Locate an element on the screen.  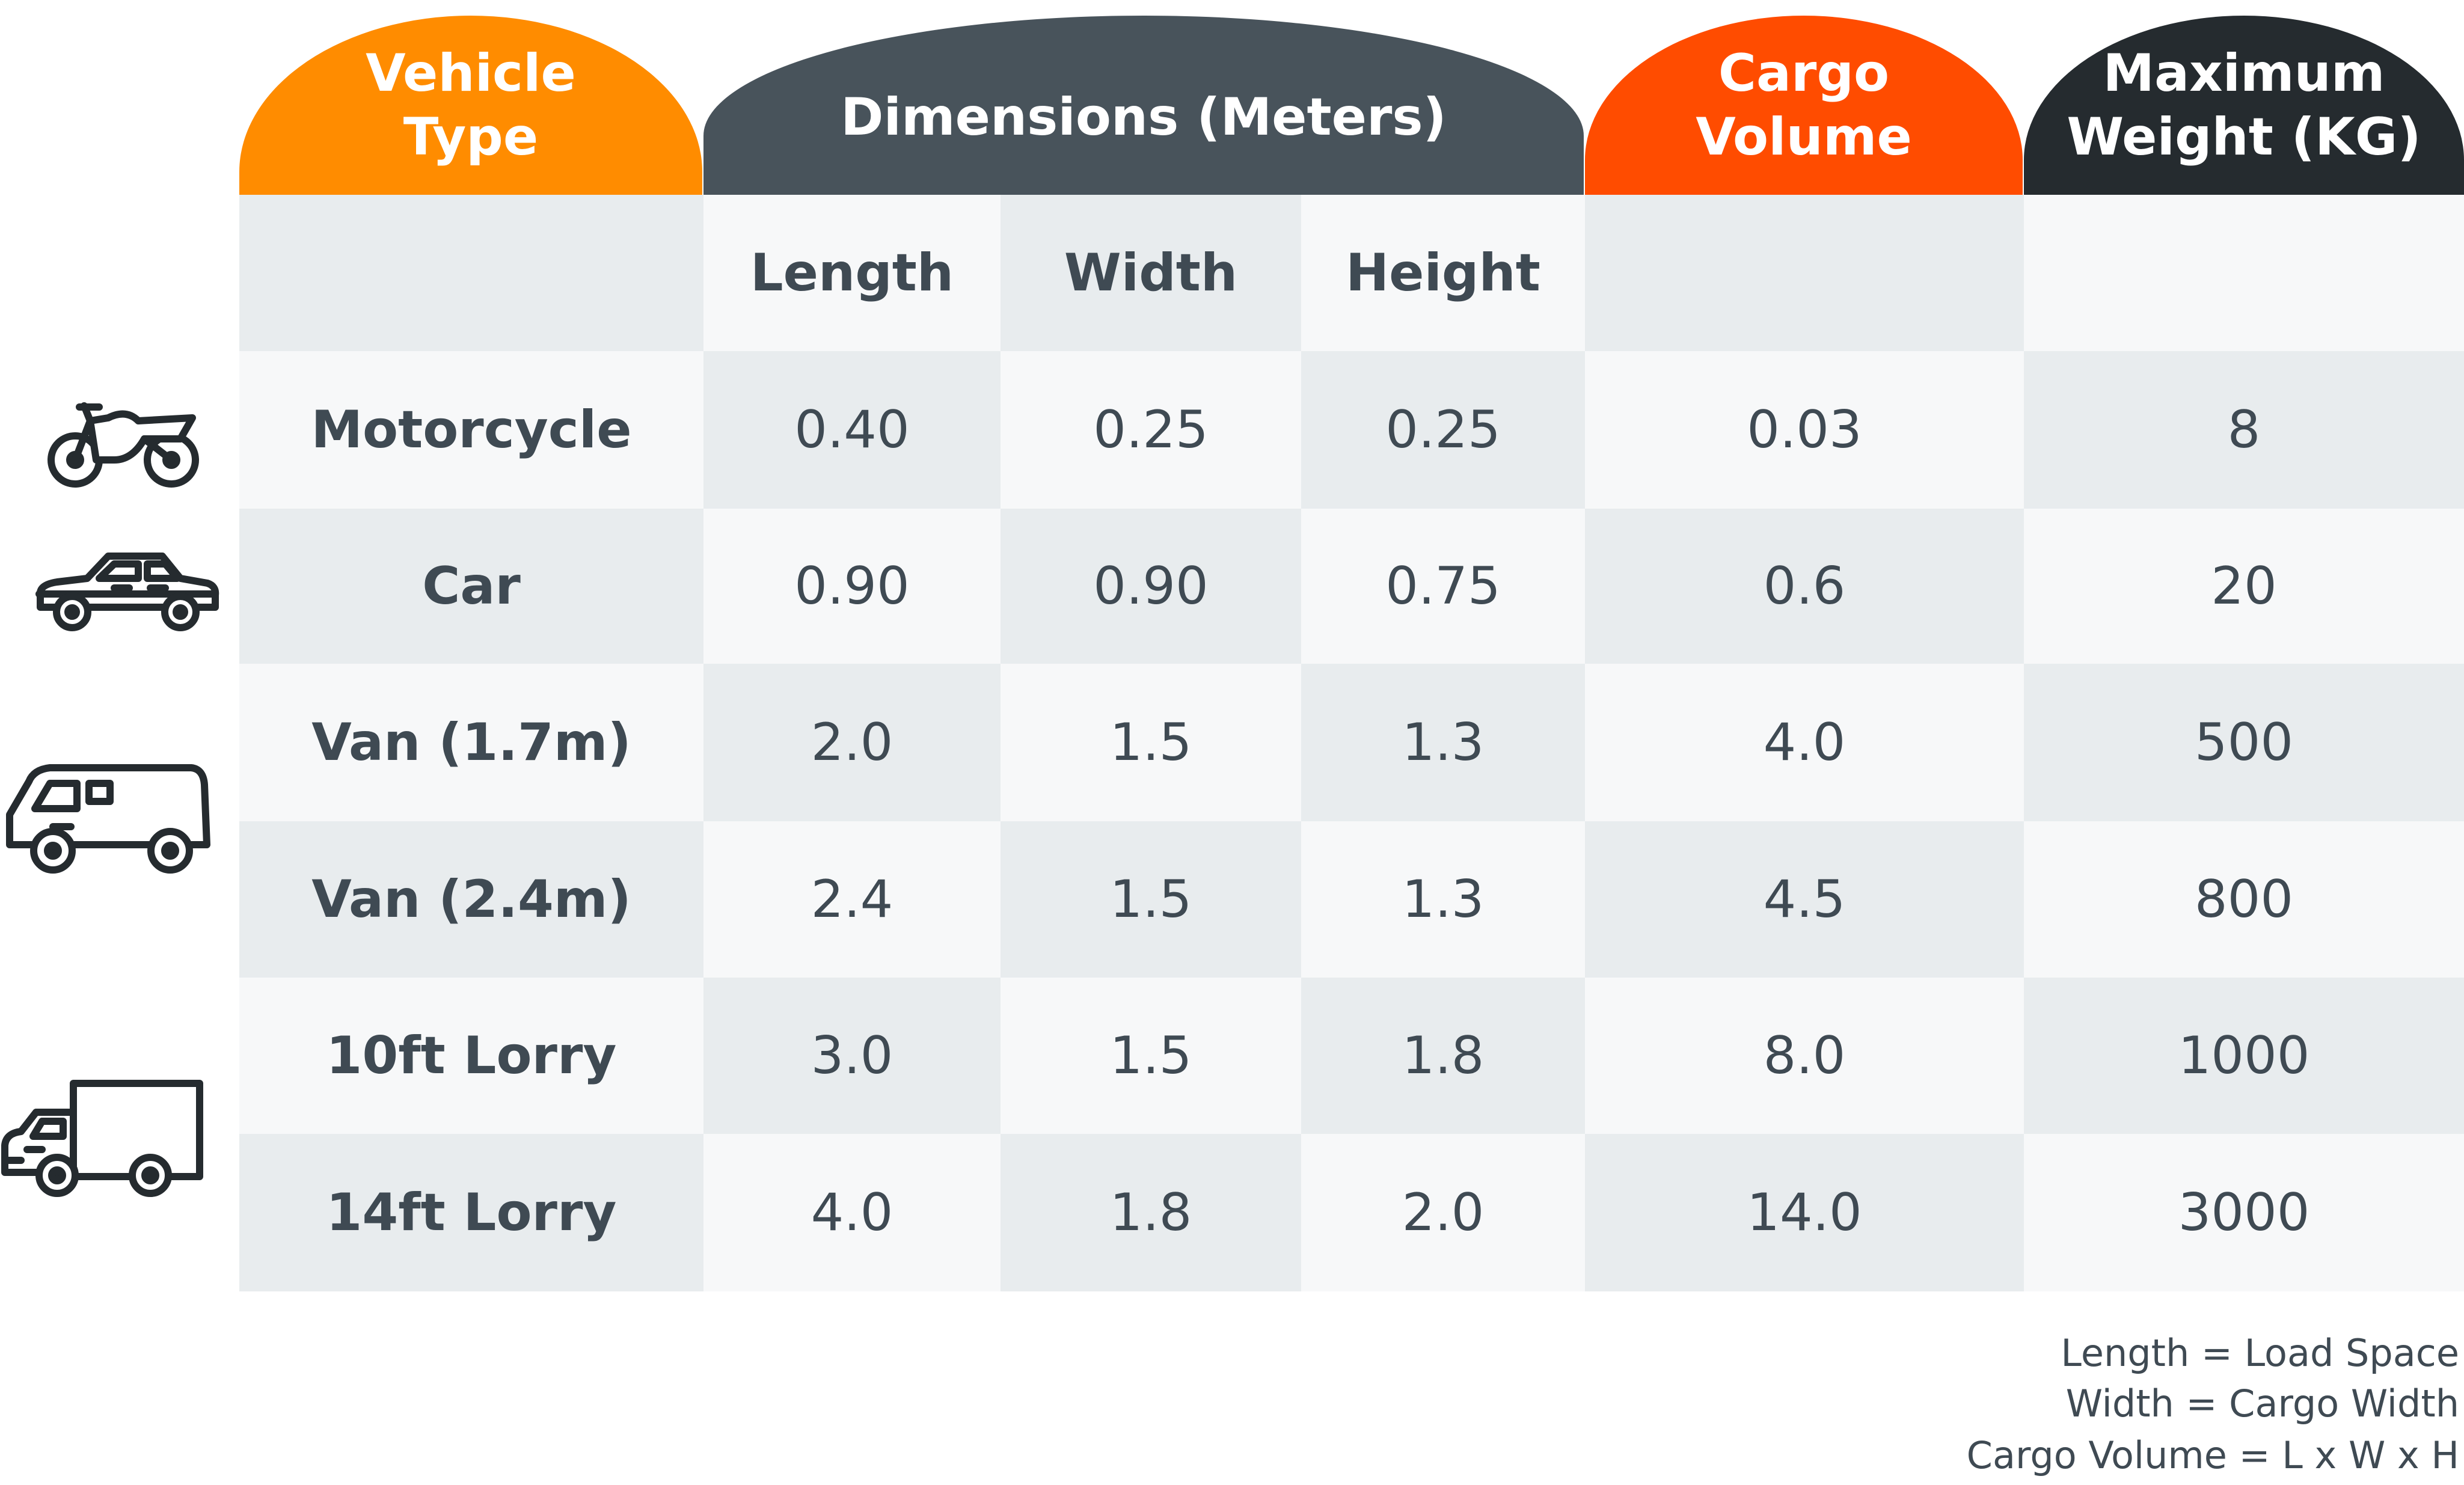
table-cell-length: 3.0 is located at coordinates (852, 1056).